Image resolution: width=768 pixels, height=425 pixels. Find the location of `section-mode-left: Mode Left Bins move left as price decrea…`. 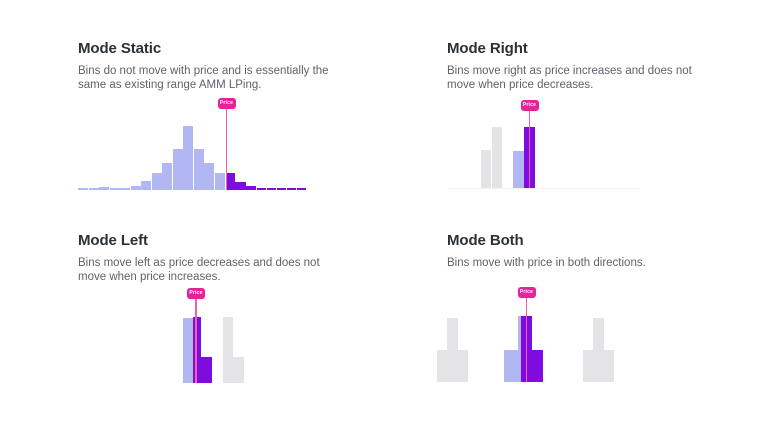

section-mode-left: Mode Left Bins move left as price decrea… is located at coordinates (233, 258).